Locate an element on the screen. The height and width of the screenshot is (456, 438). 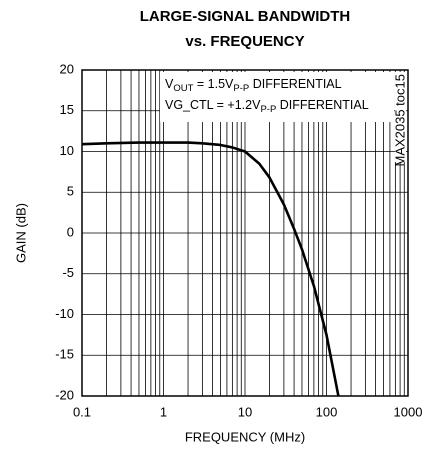
x-tick-label: 1000 is located at coordinates (408, 411).